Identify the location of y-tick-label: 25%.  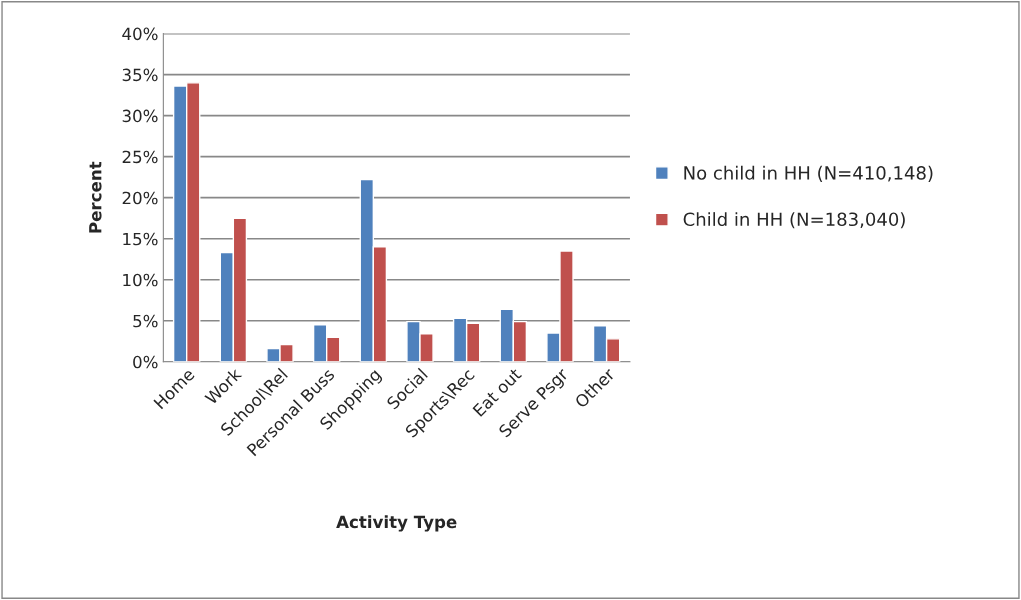
(140, 157).